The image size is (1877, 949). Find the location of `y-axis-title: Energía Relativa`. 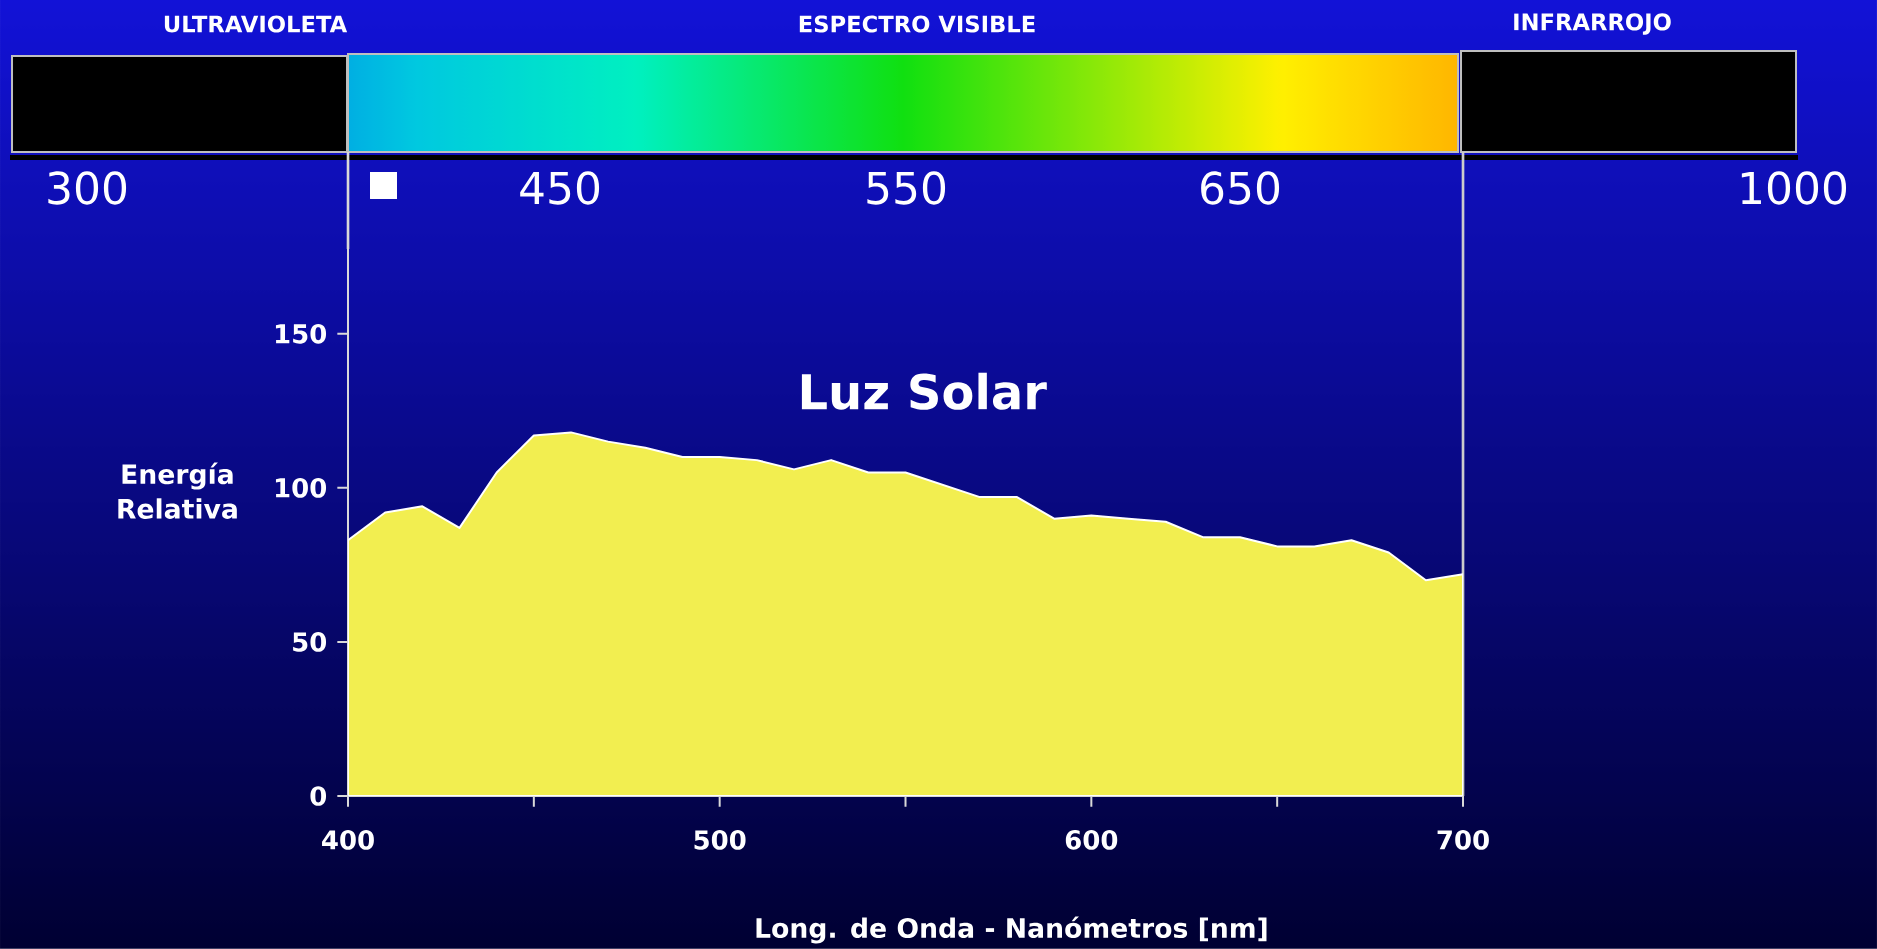

y-axis-title: Energía Relativa is located at coordinates (177, 490).